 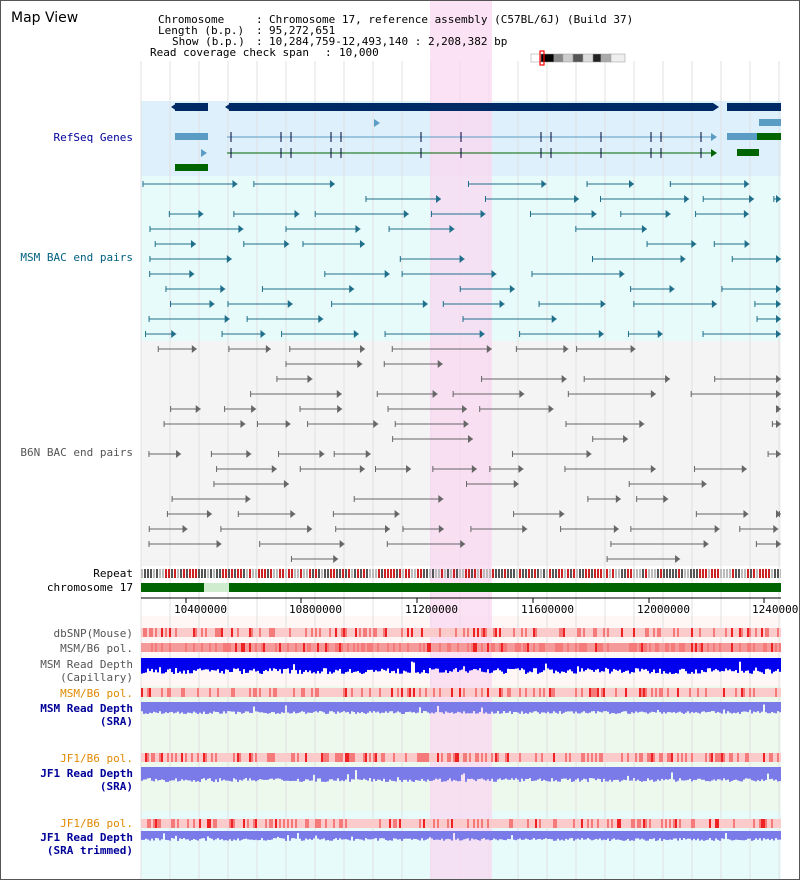 I want to click on track-label-msm-depth-sra: MSM Read Depth, so click(x=86, y=708).